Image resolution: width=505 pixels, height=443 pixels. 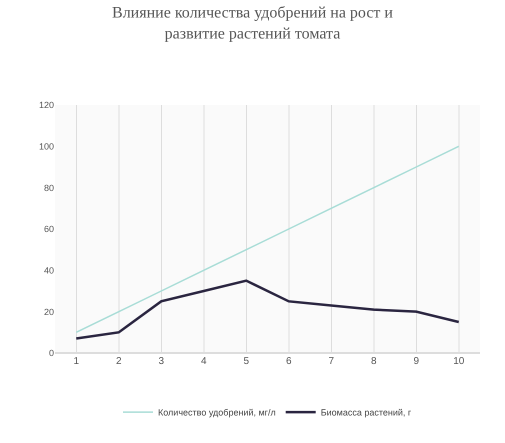 I want to click on y-tick-label: 20, so click(x=49, y=311).